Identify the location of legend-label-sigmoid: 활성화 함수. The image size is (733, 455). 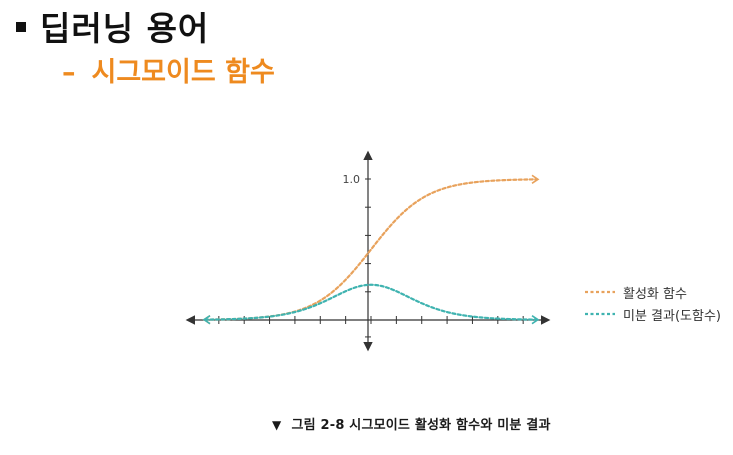
(655, 294).